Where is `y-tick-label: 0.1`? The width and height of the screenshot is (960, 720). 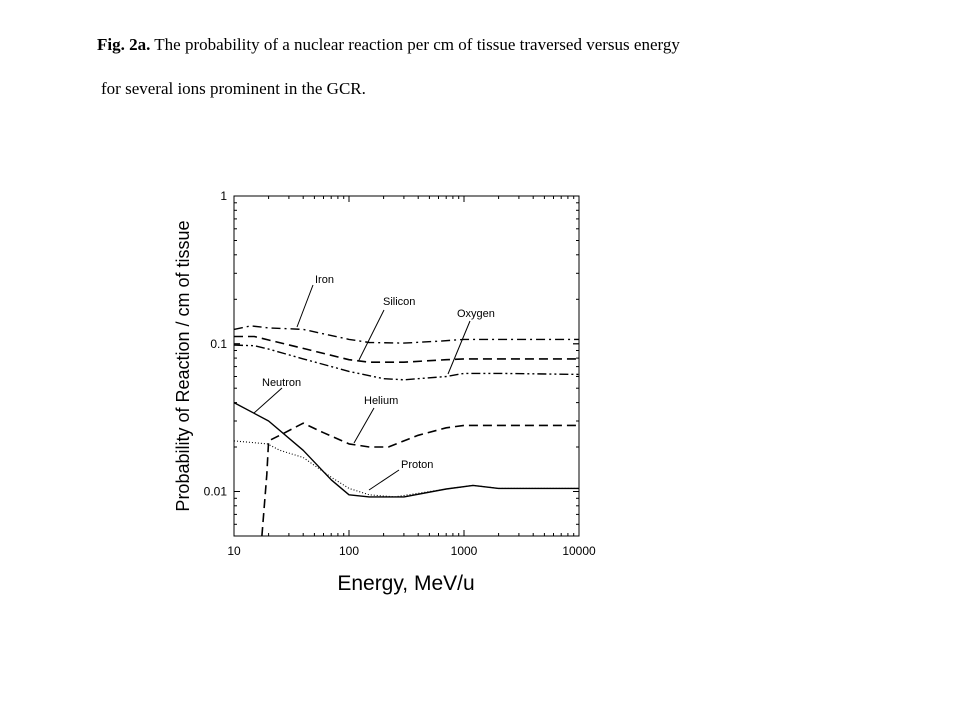 y-tick-label: 0.1 is located at coordinates (218, 344).